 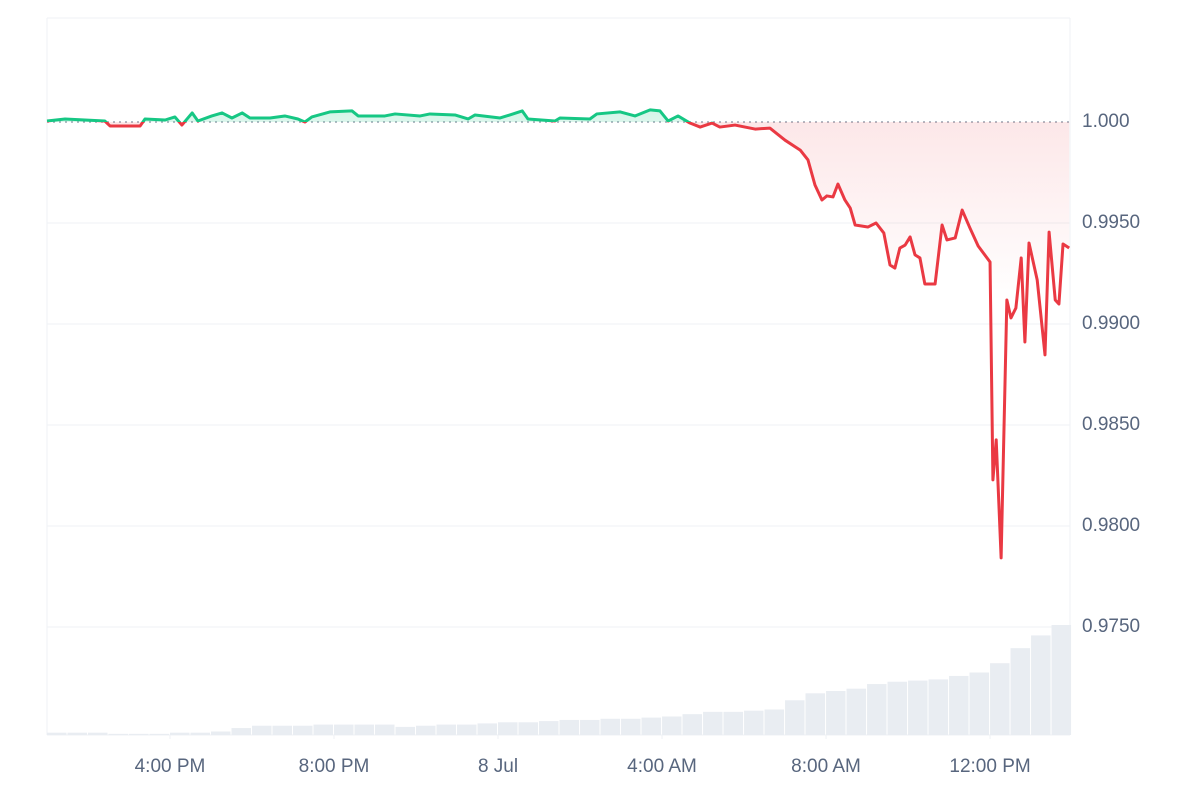 I want to click on y-tick-label: 0.9950, so click(x=1111, y=222).